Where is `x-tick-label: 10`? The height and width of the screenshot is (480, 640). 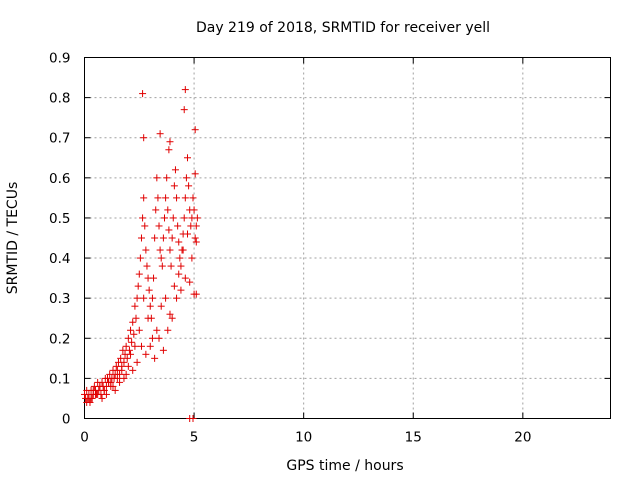 x-tick-label: 10 is located at coordinates (303, 438).